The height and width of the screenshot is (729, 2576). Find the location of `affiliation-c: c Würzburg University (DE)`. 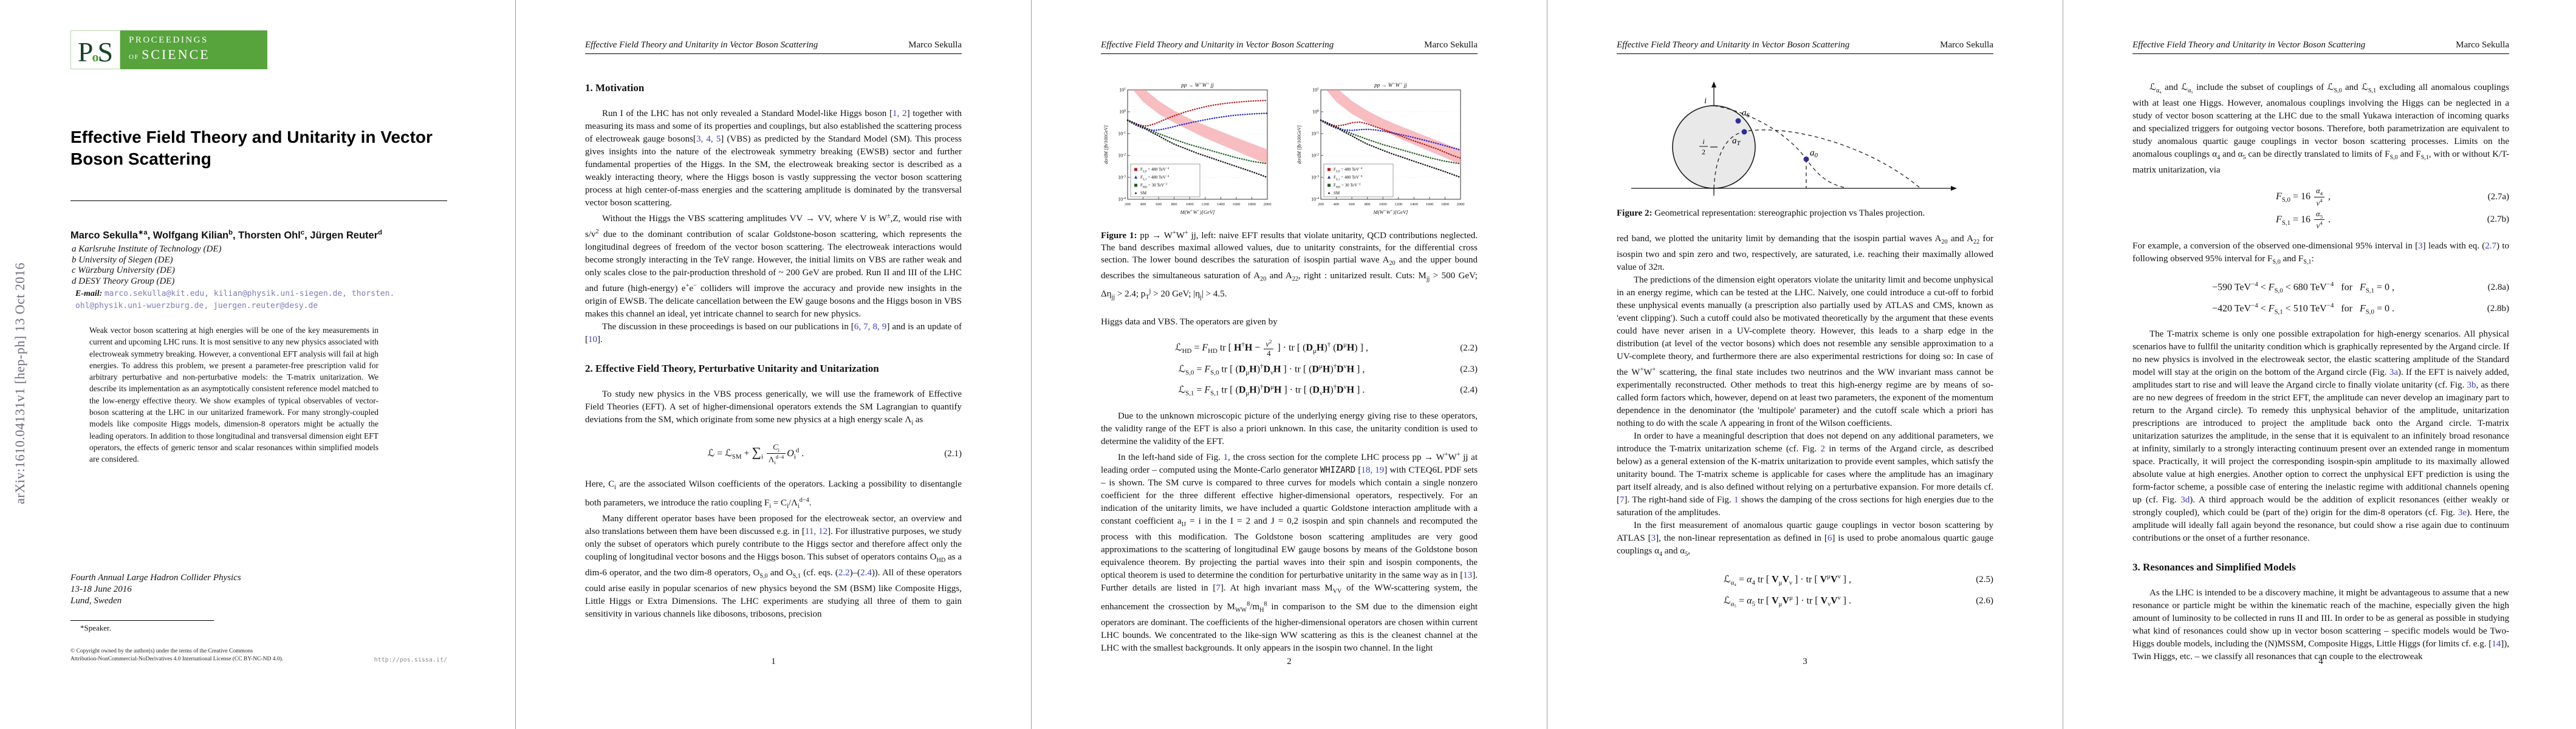

affiliation-c: c Würzburg University (DE) is located at coordinates (124, 270).